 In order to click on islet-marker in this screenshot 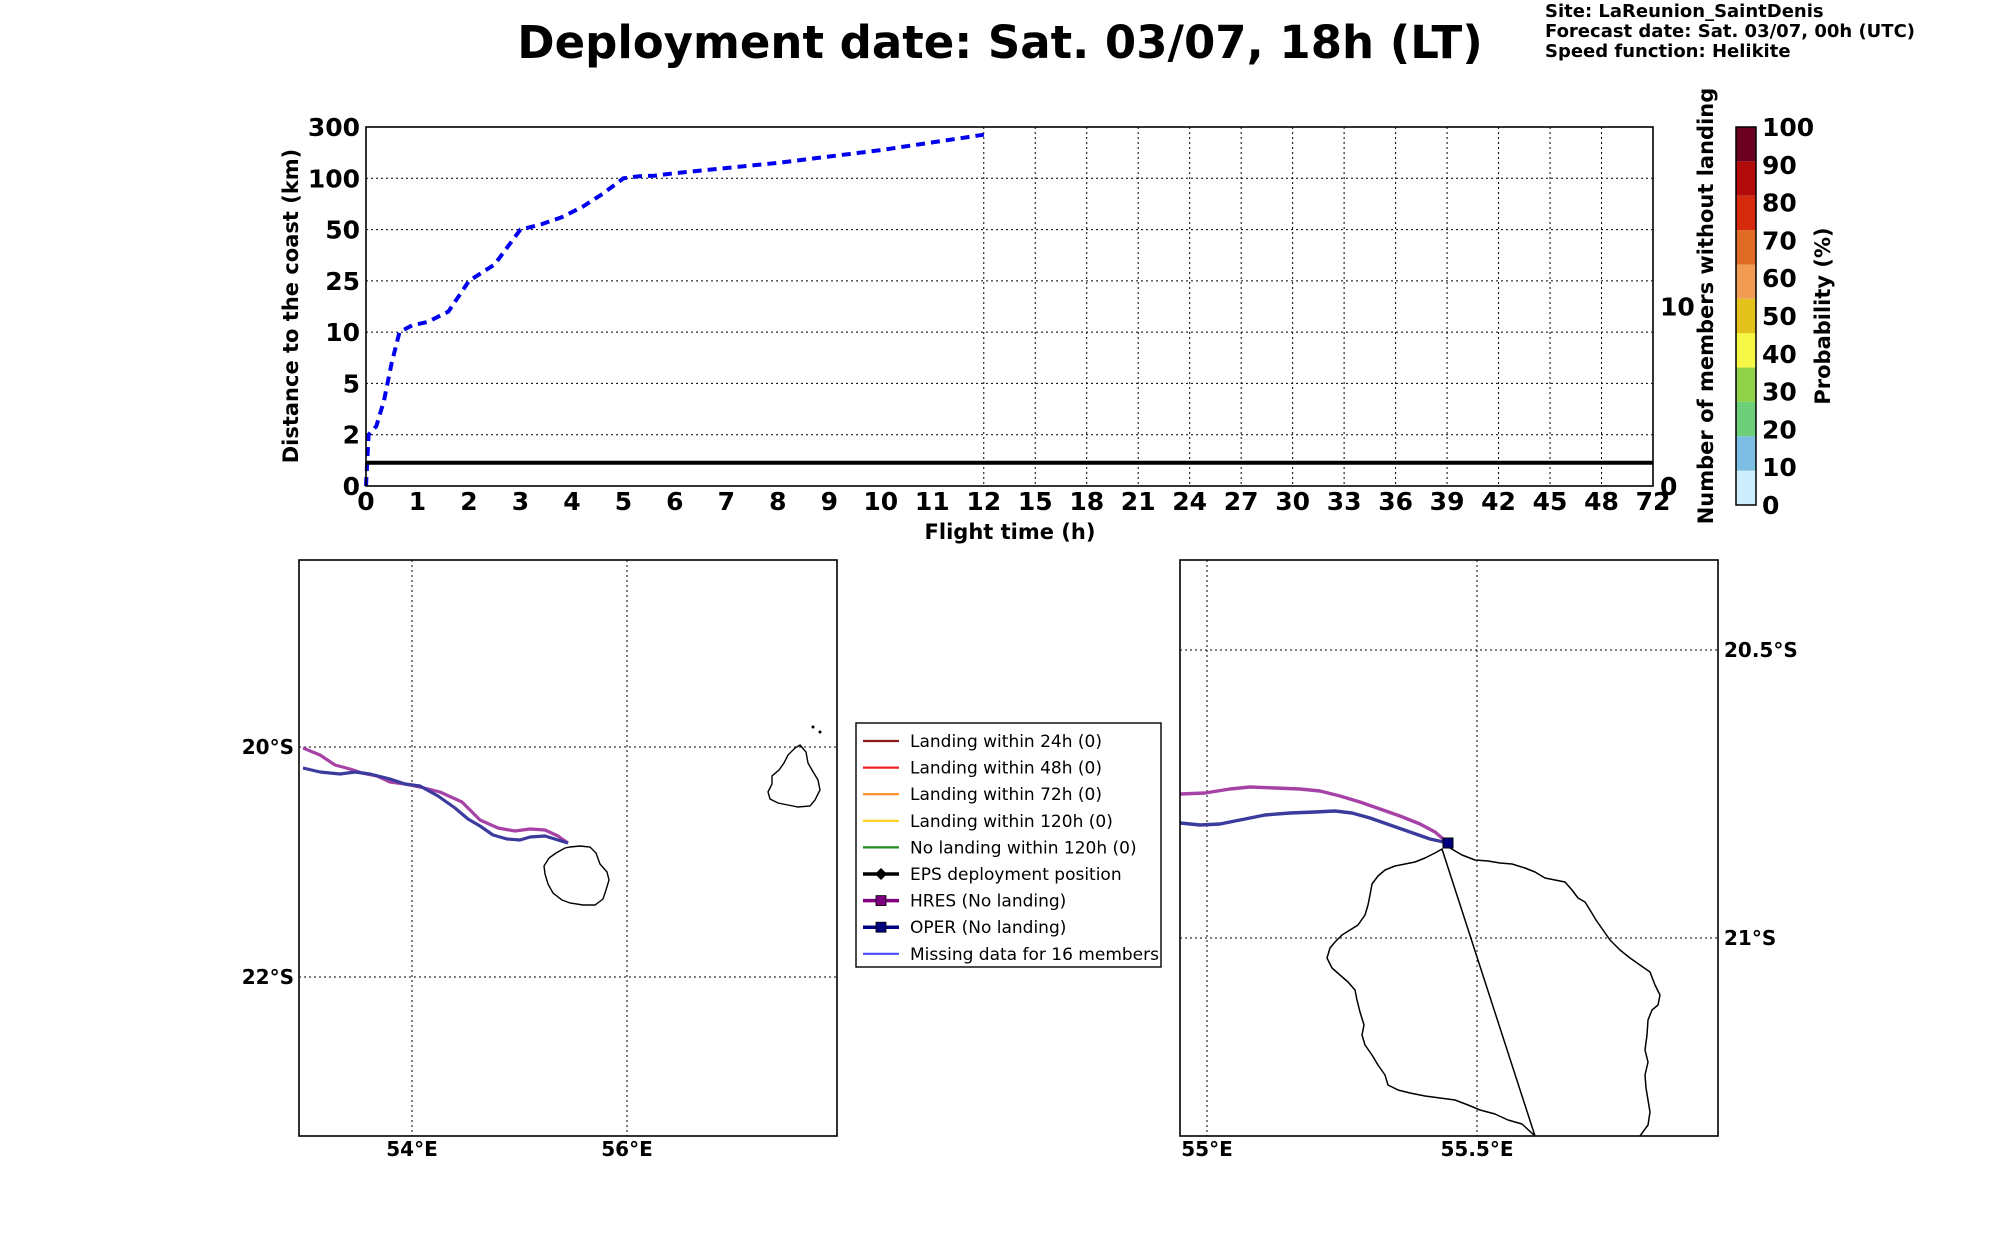, I will do `click(820, 732)`.